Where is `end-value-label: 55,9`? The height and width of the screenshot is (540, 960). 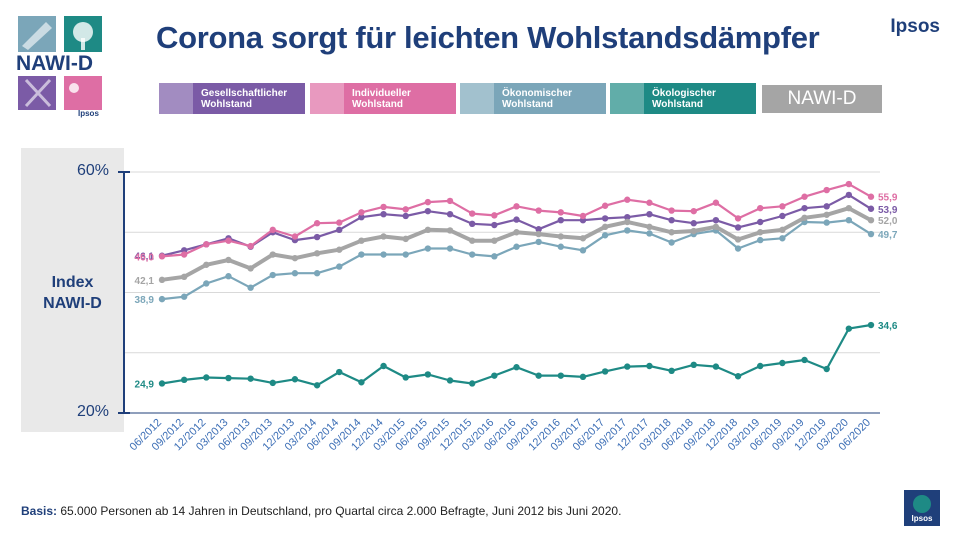 end-value-label: 55,9 is located at coordinates (888, 198).